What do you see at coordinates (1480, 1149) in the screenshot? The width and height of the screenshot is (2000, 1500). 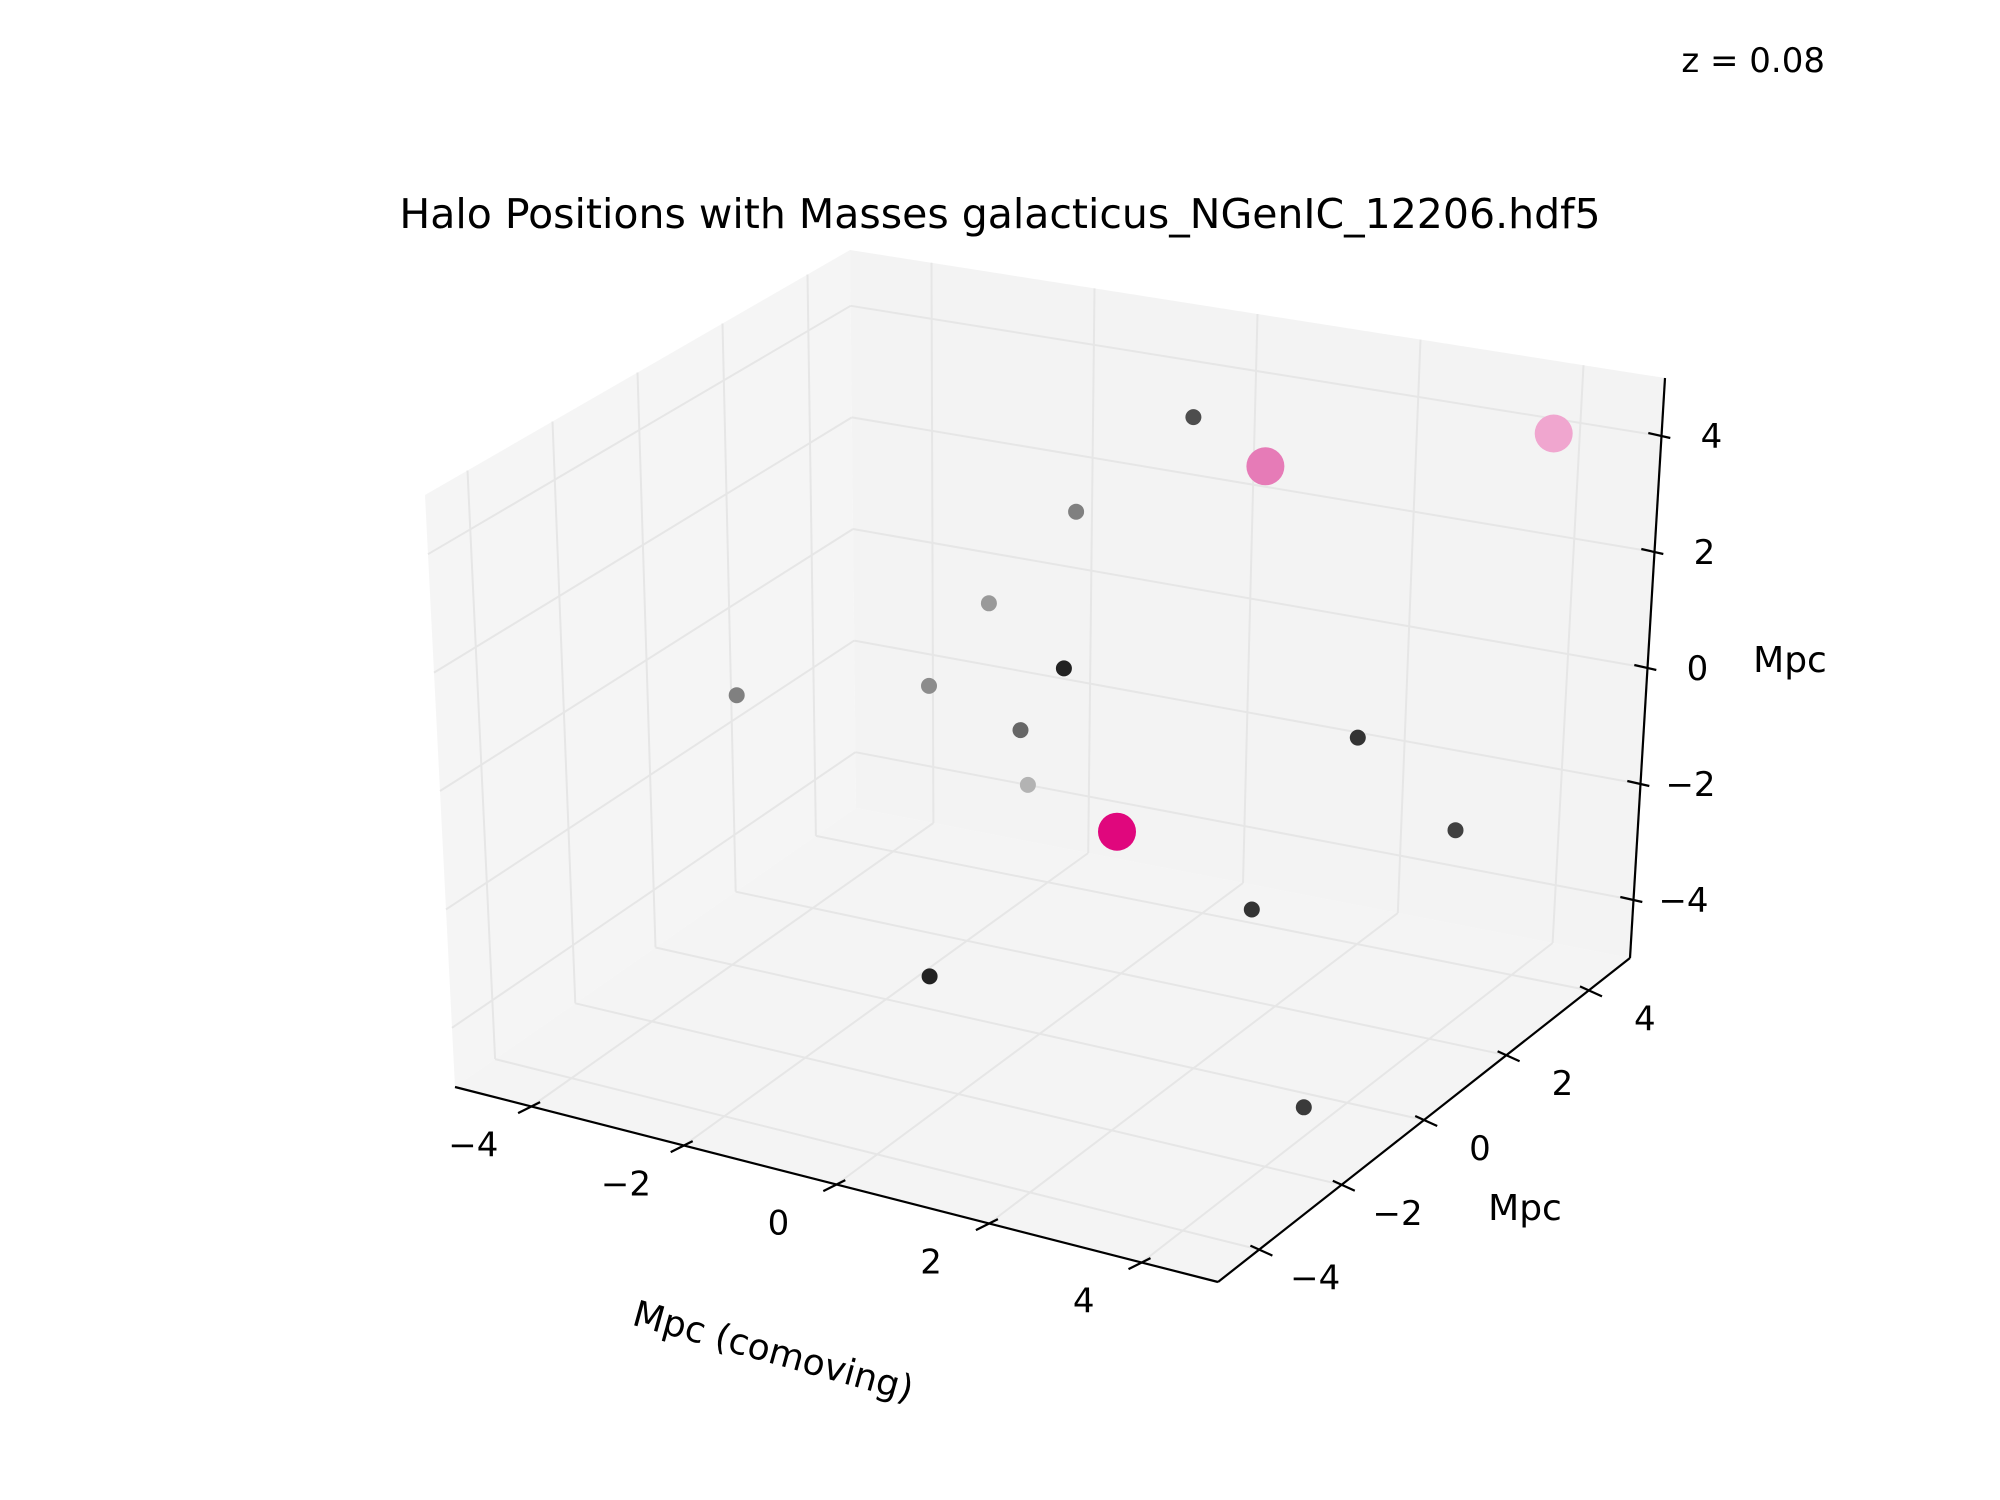 I see `y-tick-label: 0` at bounding box center [1480, 1149].